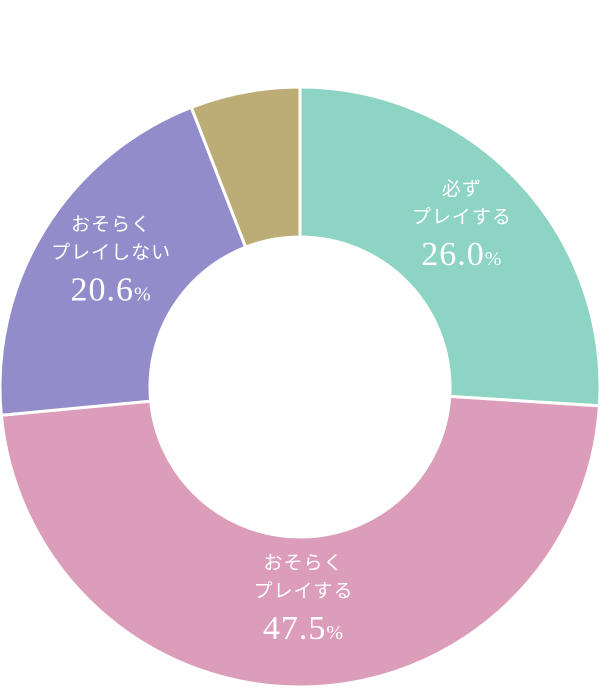 This screenshot has height=688, width=600. I want to click on slice, so click(245, 167).